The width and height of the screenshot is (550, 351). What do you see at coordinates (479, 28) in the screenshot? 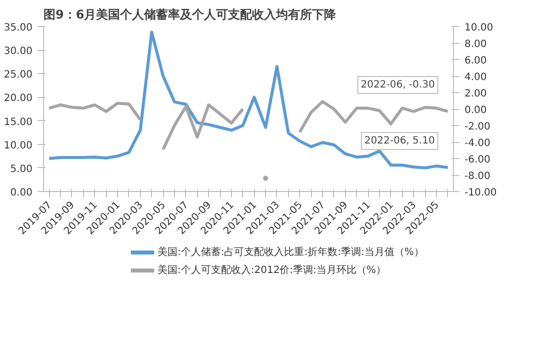
I see `y2-tick-label: 10.00` at bounding box center [479, 28].